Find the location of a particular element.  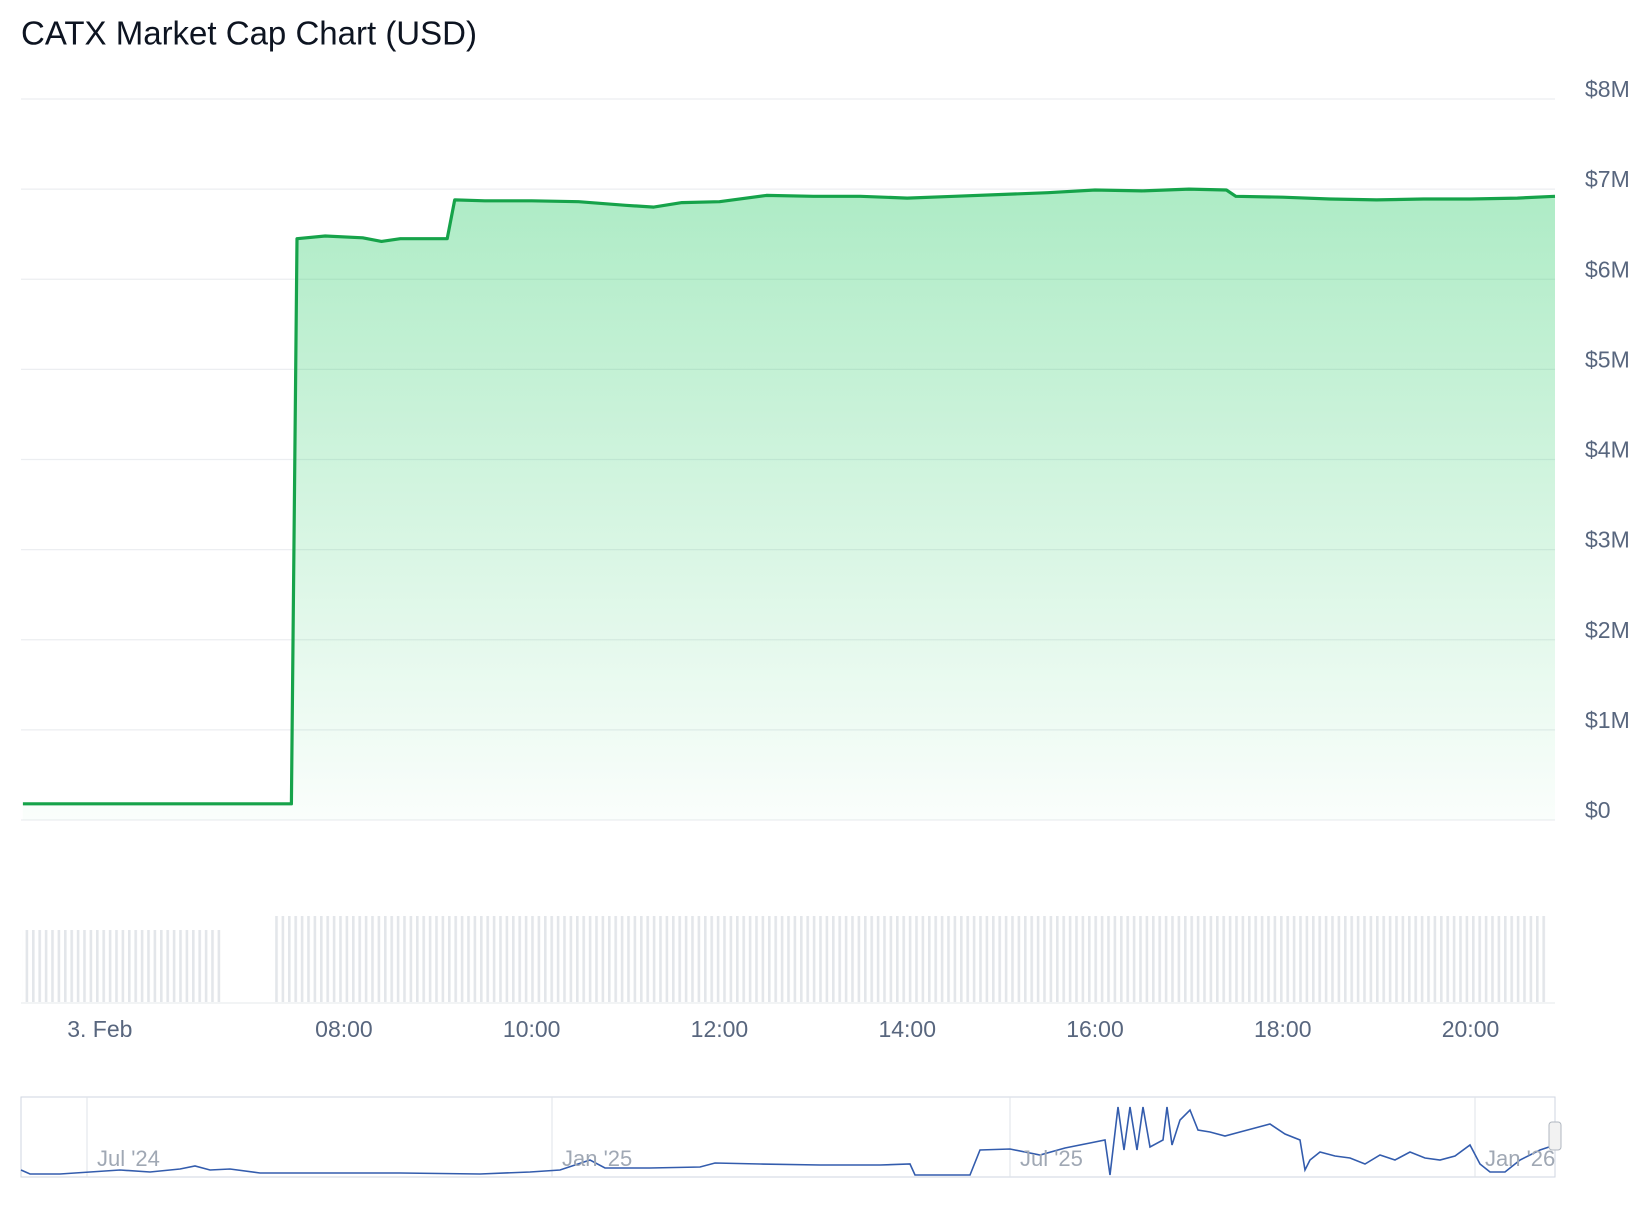

y-tick-label: $1M is located at coordinates (1607, 720).